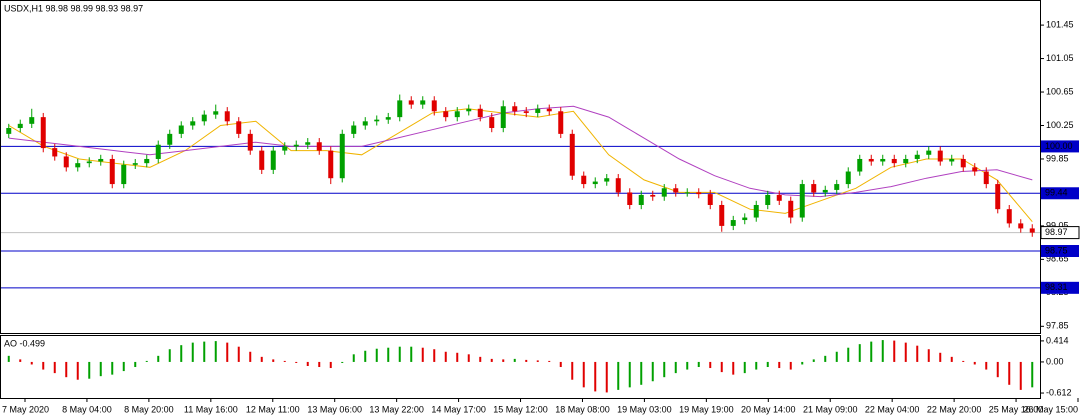 This screenshot has height=420, width=1080. Describe the element at coordinates (954, 409) in the screenshot. I see `x-tick-label: 22 May 20:00` at that location.